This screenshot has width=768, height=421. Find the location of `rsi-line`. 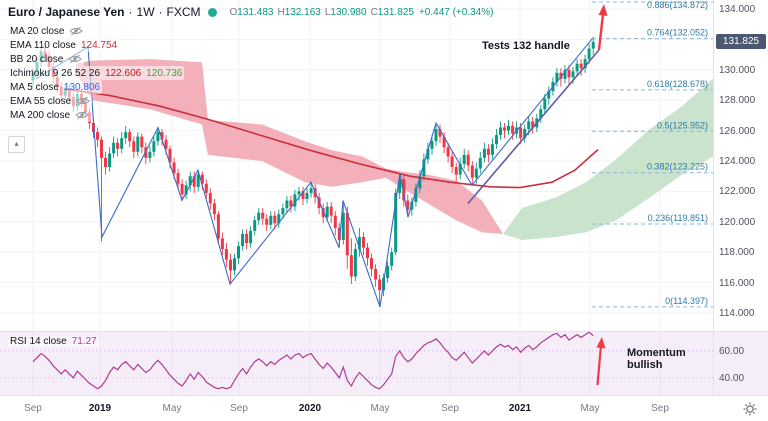

rsi-line is located at coordinates (313, 361).